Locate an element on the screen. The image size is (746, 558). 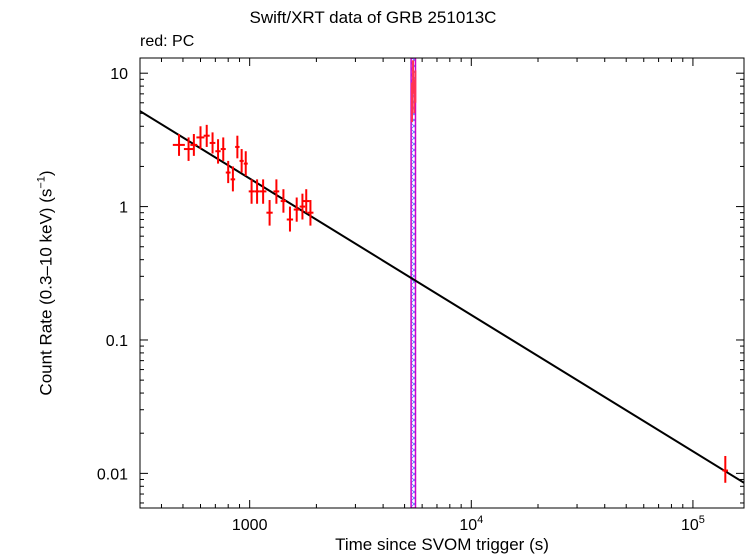
chart-title: Swift/XRT data of GRB 251013C is located at coordinates (373, 17).